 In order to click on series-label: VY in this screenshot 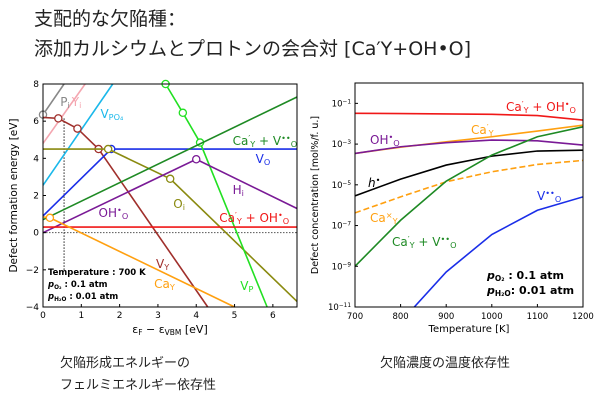, I will do `click(162, 264)`.